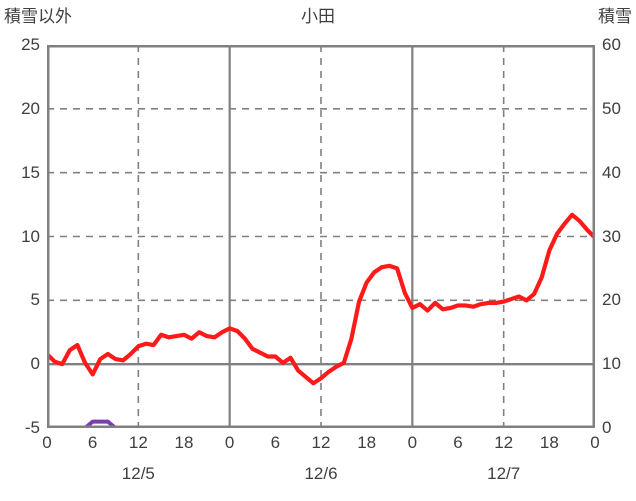  Describe the element at coordinates (35, 364) in the screenshot. I see `left-tick-label: 0` at that location.